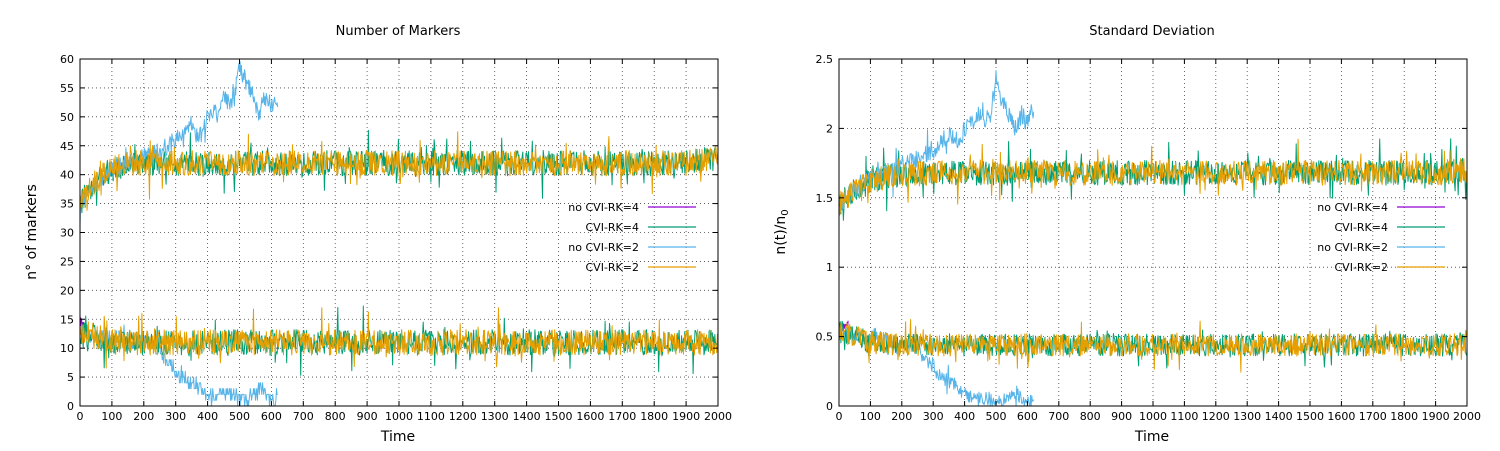 The image size is (1500, 451). Describe the element at coordinates (398, 31) in the screenshot. I see `chart-title: Number of Markers` at that location.